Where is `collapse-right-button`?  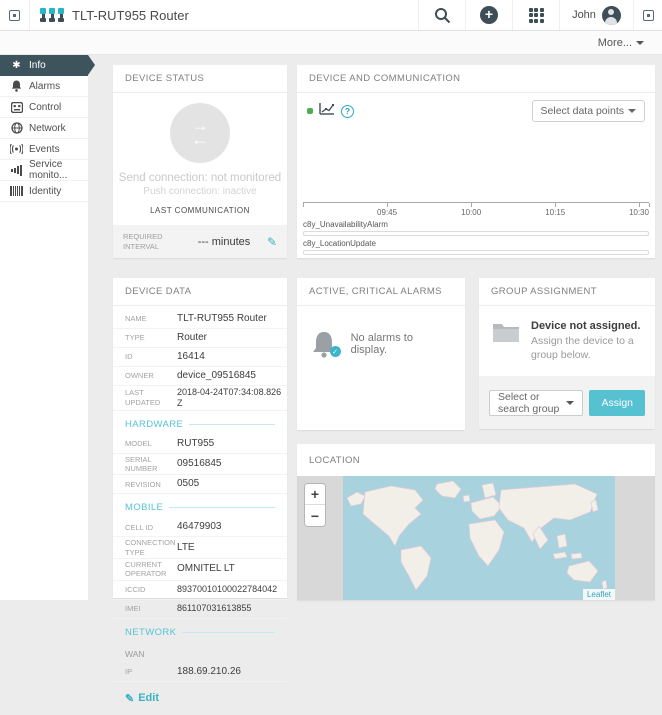 collapse-right-button is located at coordinates (647, 15).